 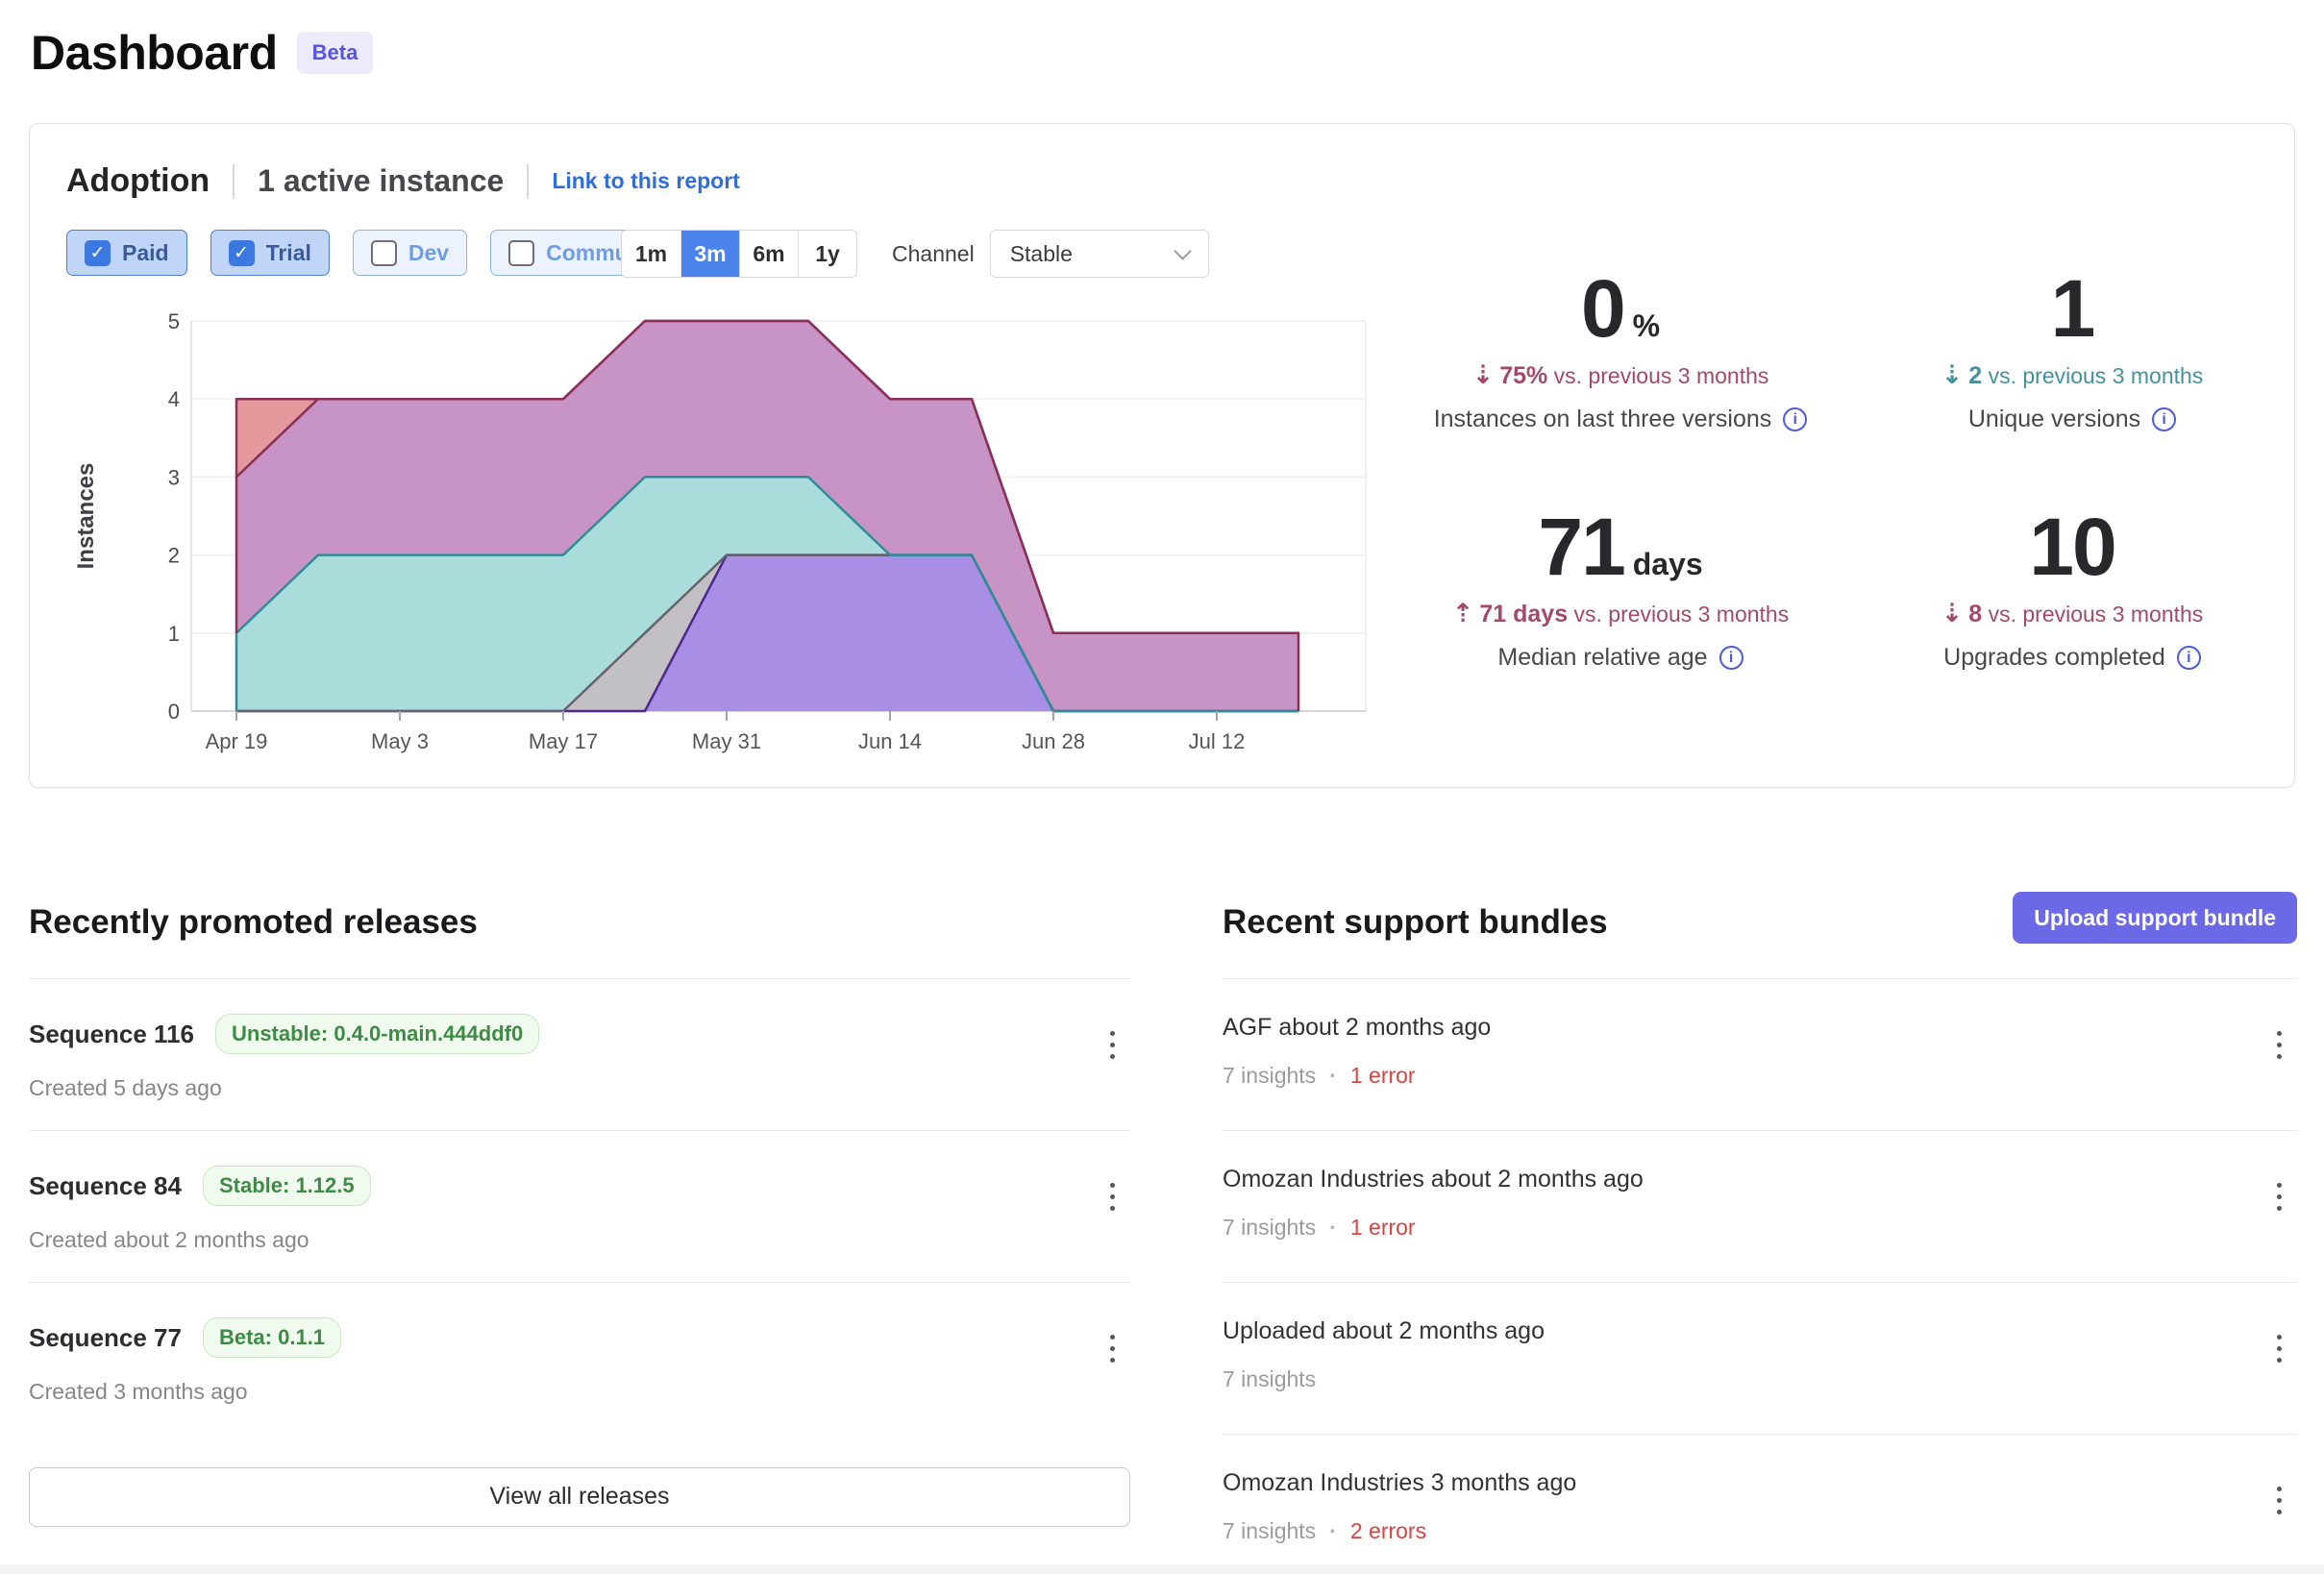 What do you see at coordinates (381, 180) in the screenshot?
I see `active-instance-count: 1 active instance` at bounding box center [381, 180].